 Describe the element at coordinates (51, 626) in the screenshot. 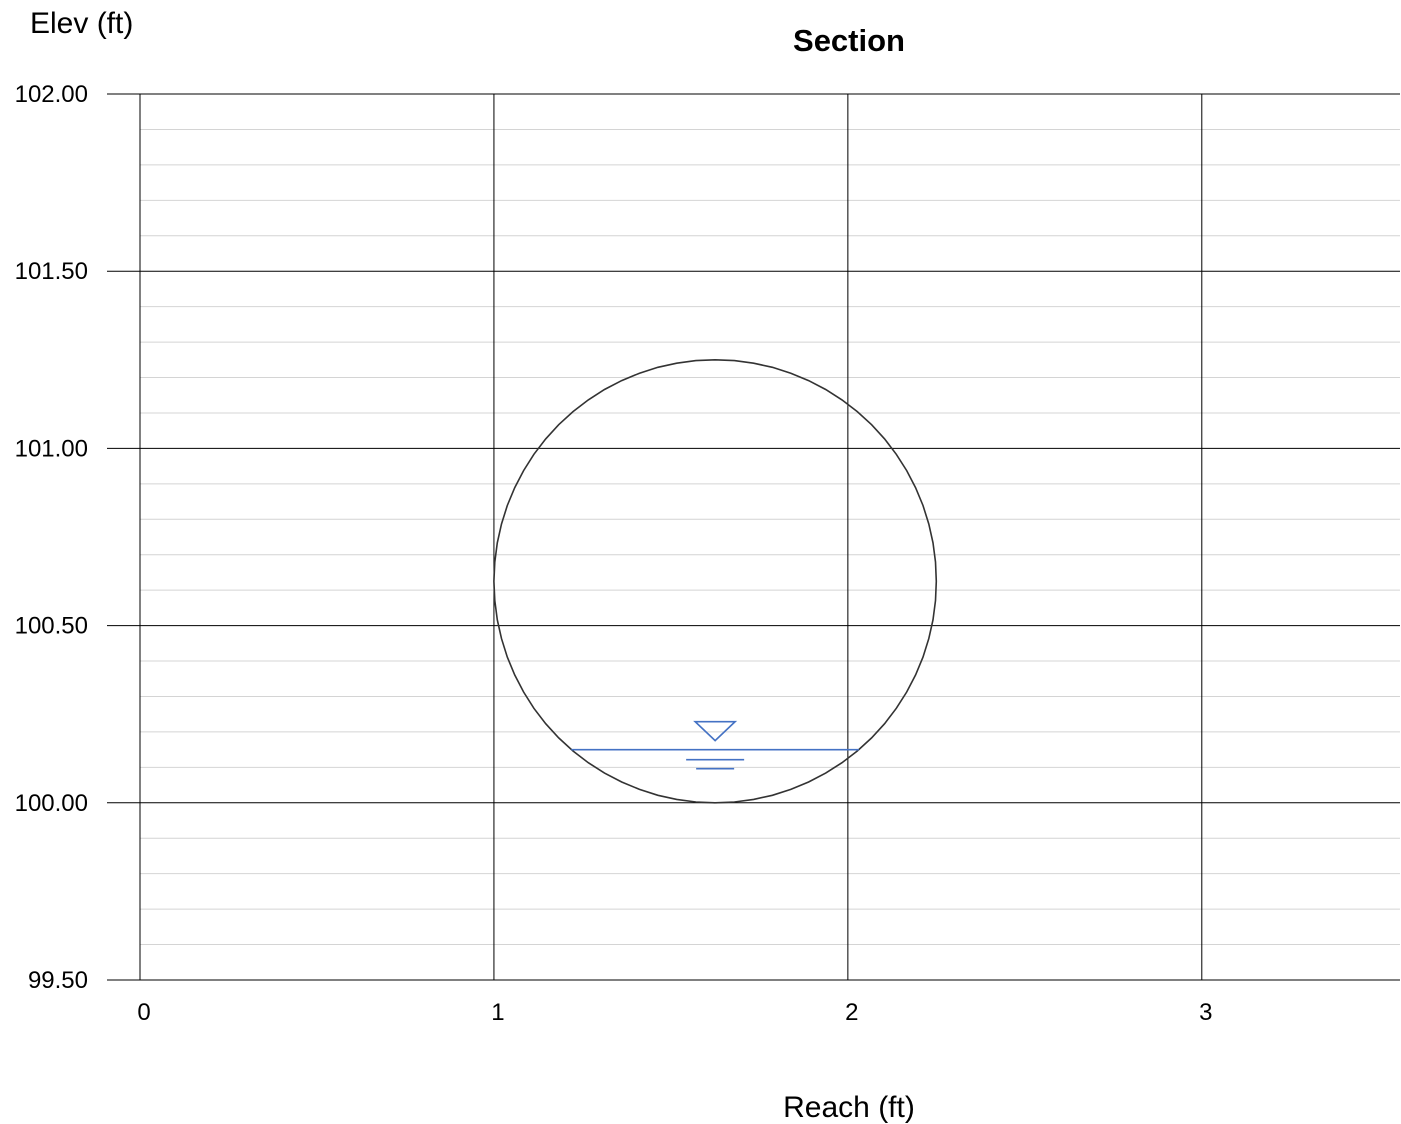

I see `y-tick-label: 100.50` at that location.